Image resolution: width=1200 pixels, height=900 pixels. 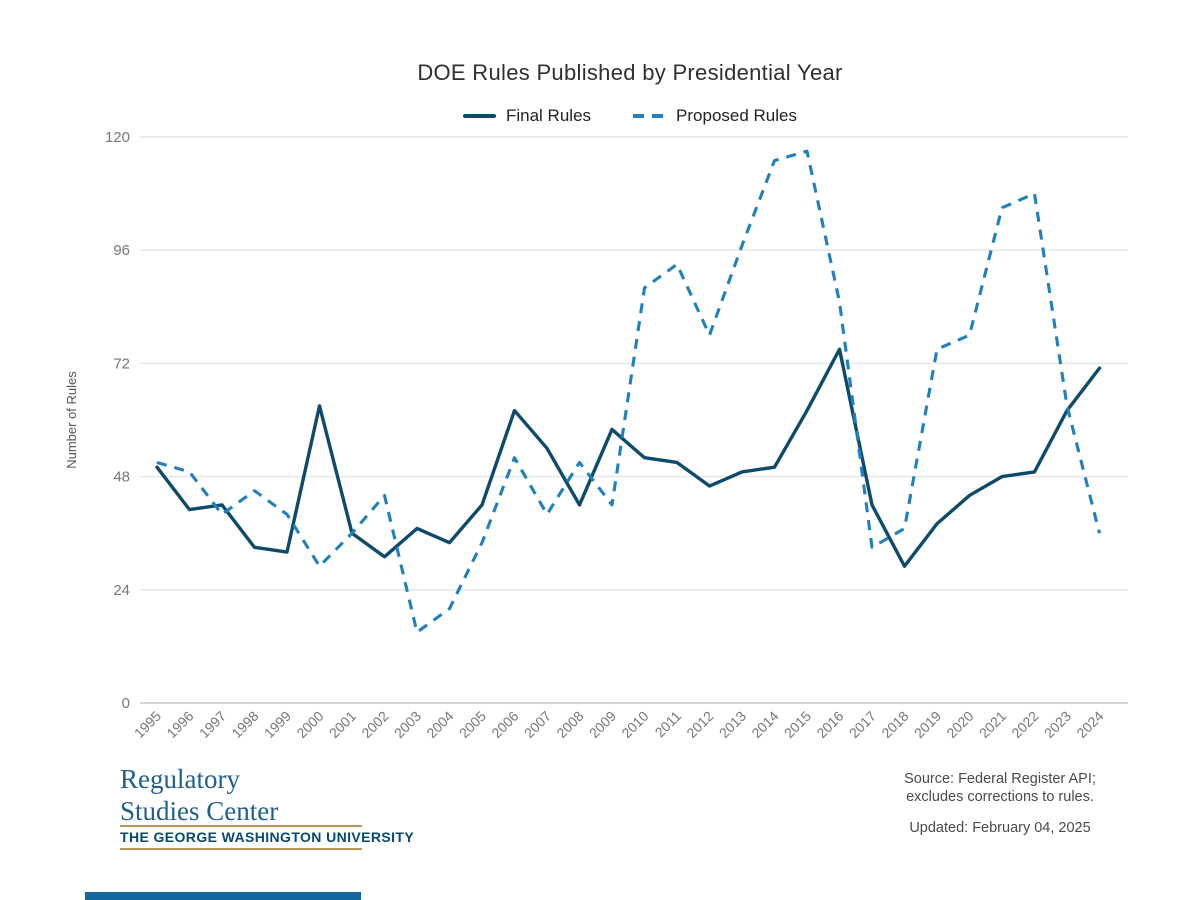 What do you see at coordinates (374, 724) in the screenshot?
I see `x-tick-label: 2002` at bounding box center [374, 724].